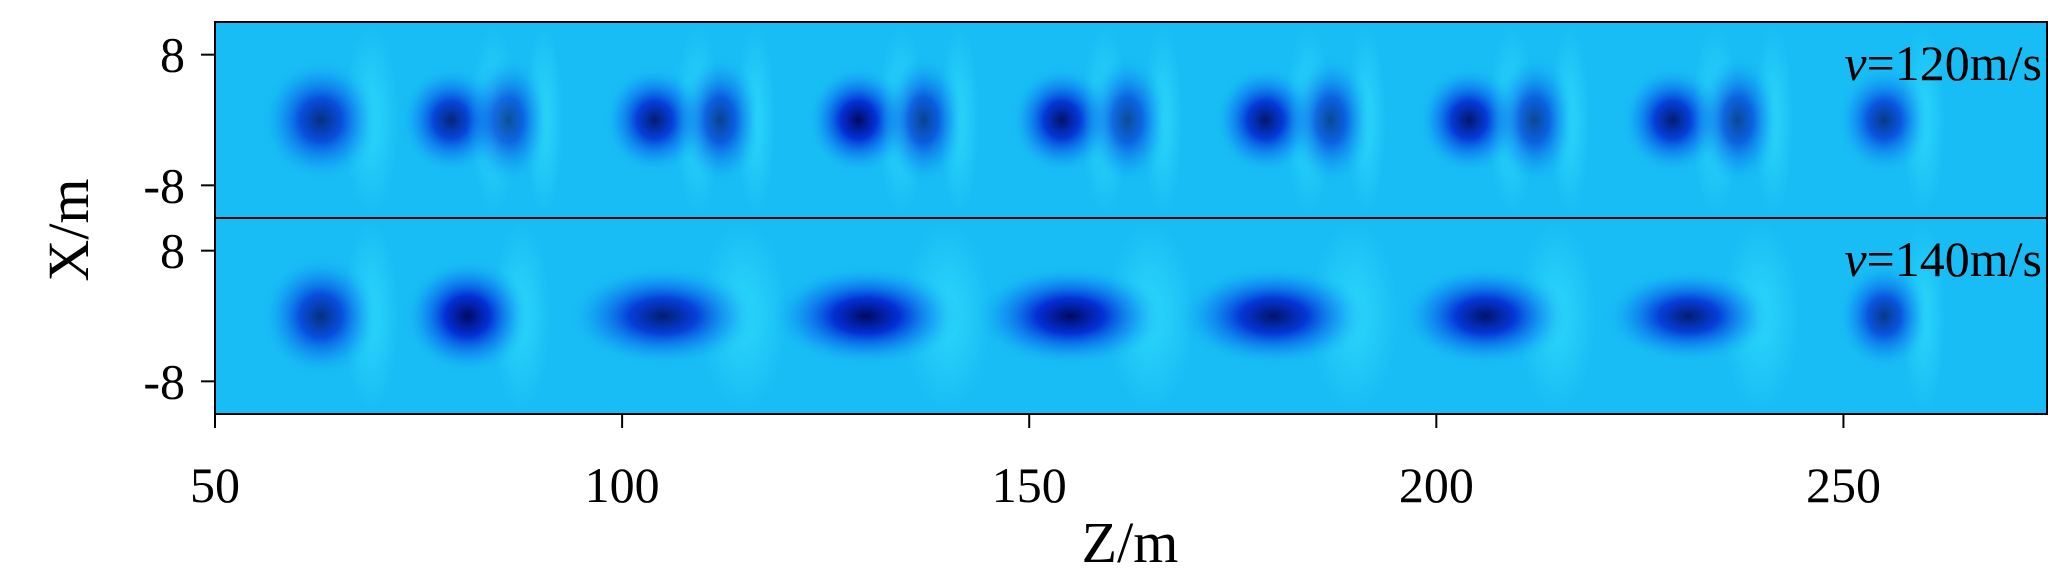 The image size is (2066, 582). Describe the element at coordinates (622, 485) in the screenshot. I see `x-tick-label: 100` at that location.